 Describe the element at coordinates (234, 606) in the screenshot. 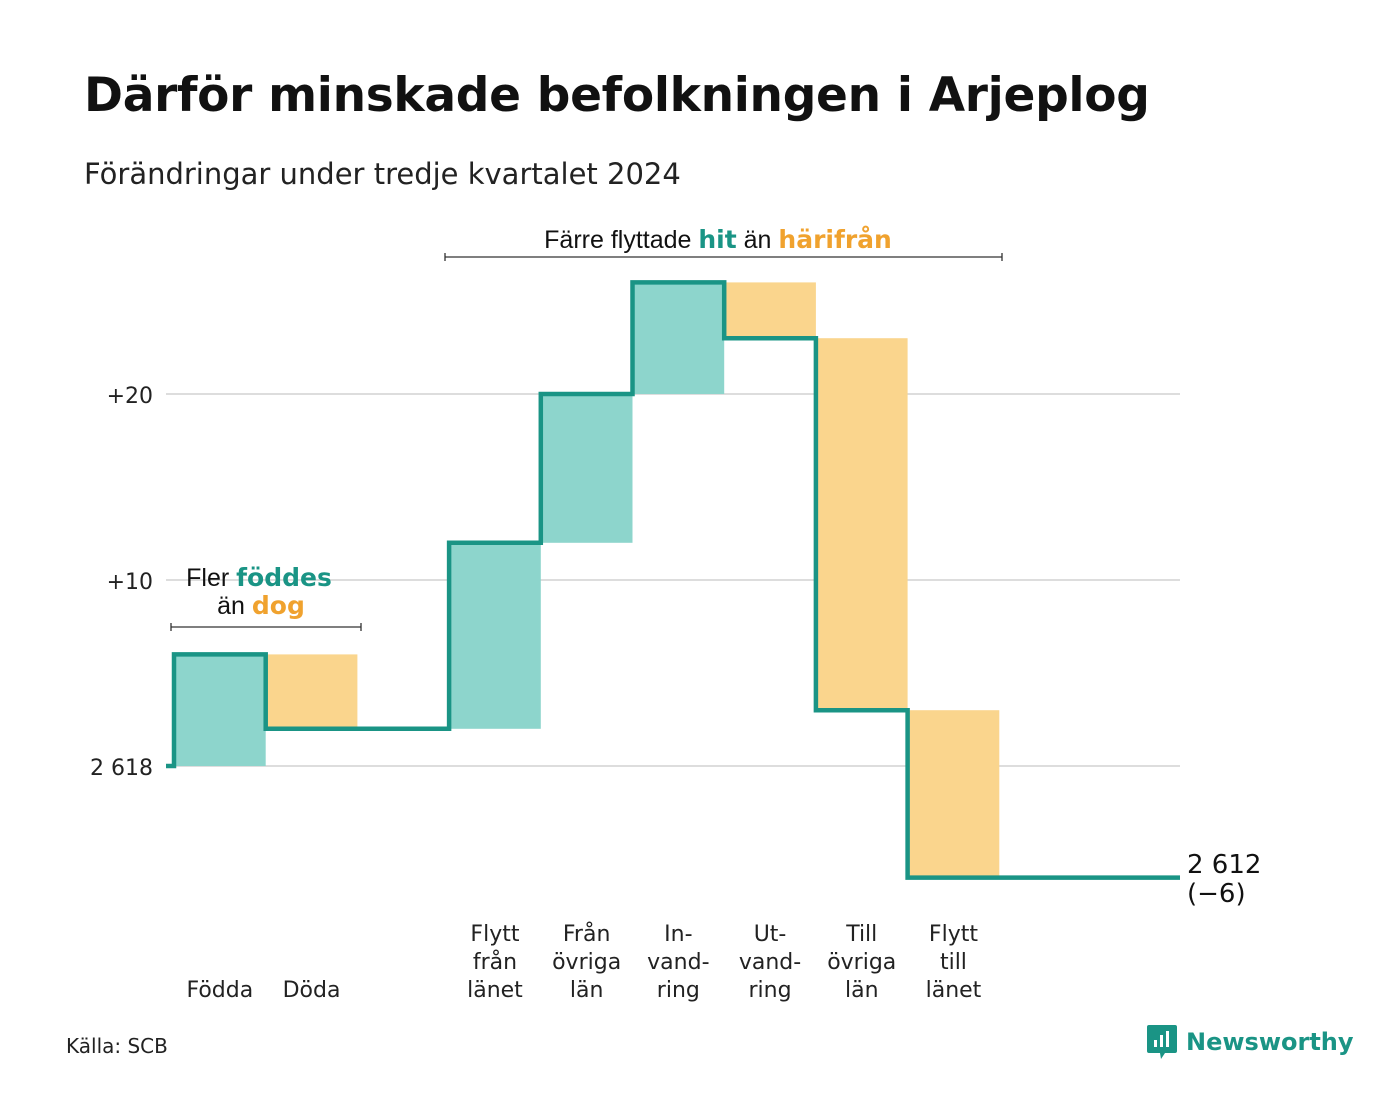

I see `birth-annotation-text-2: än` at that location.